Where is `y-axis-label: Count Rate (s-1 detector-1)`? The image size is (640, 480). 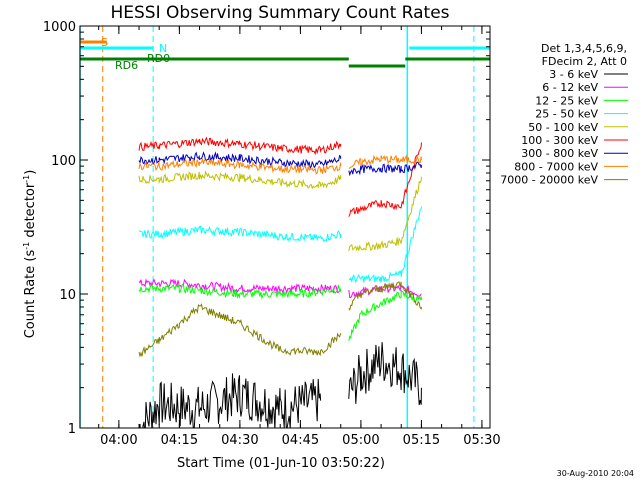 y-axis-label: Count Rate (s-1 detector-1) is located at coordinates (30, 254).